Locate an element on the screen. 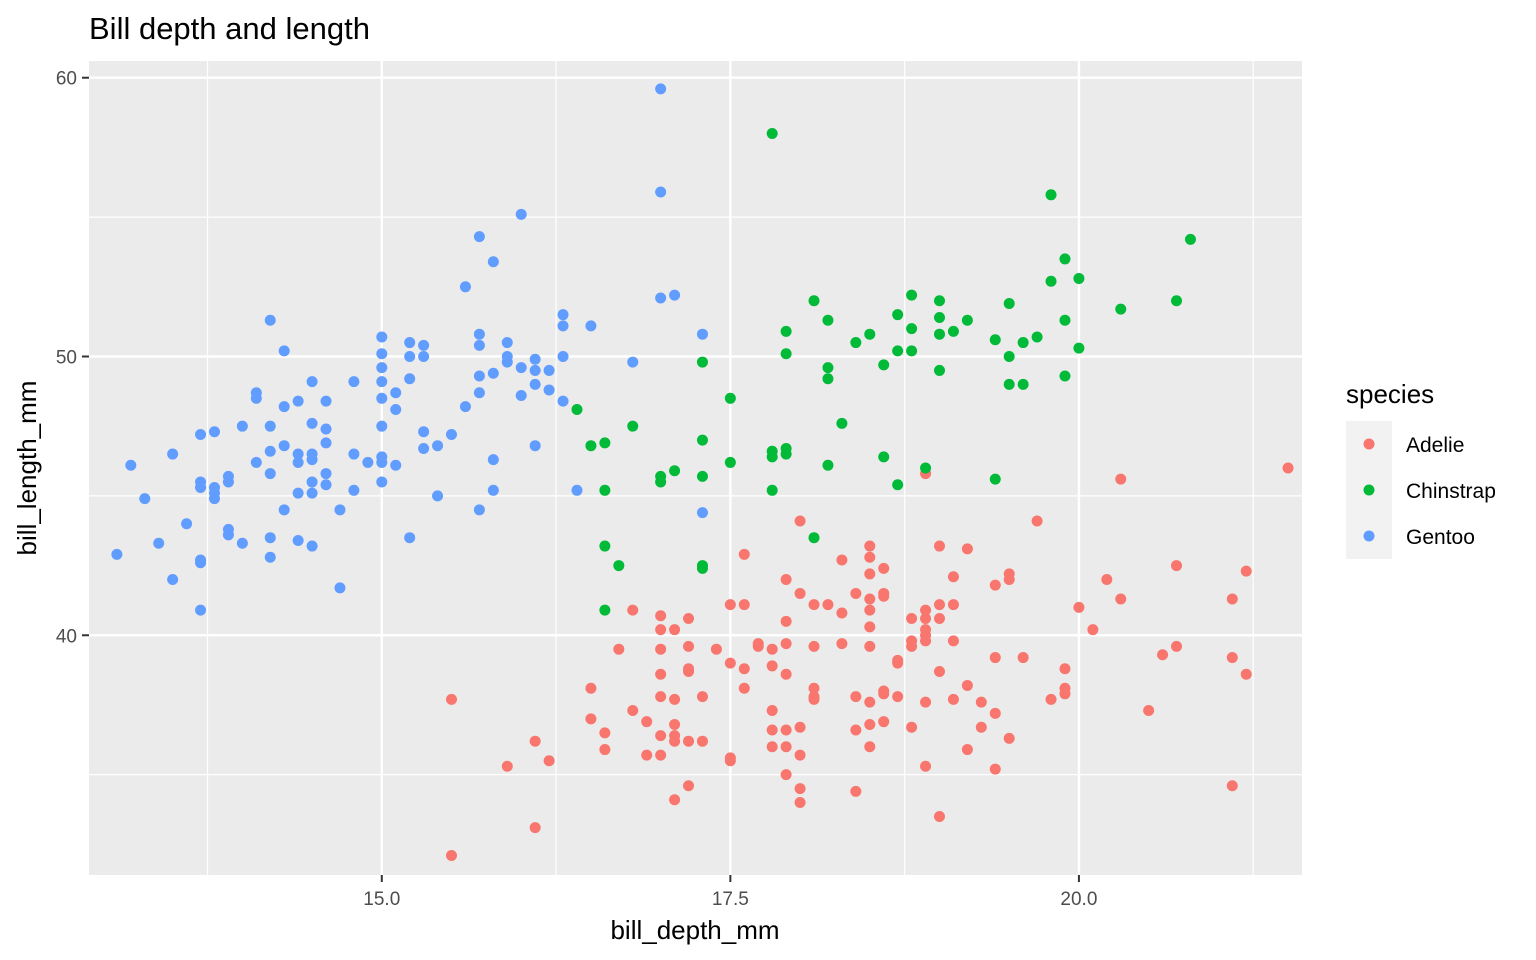 The image size is (1536, 960). y-axis: 40 50 60 is located at coordinates (72, 358).